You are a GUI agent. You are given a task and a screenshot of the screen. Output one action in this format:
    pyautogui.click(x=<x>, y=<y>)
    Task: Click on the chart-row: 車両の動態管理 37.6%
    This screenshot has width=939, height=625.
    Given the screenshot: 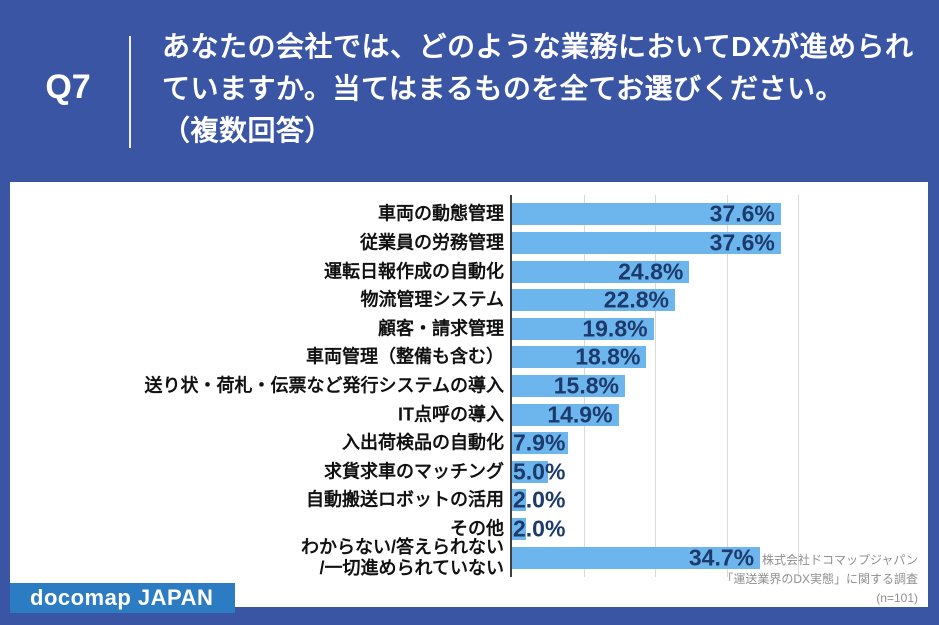 What is the action you would take?
    pyautogui.click(x=469, y=214)
    